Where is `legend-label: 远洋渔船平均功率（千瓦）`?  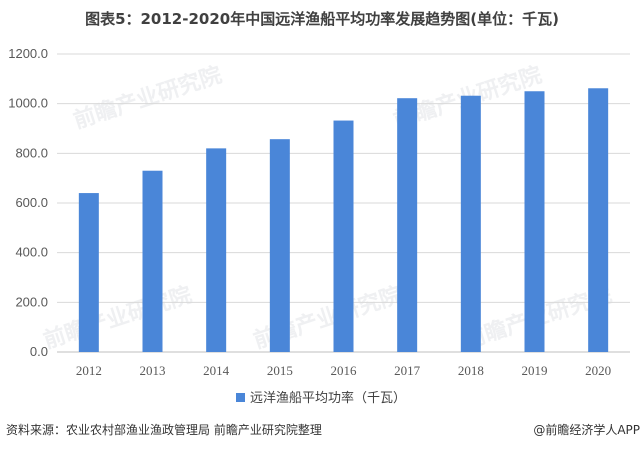 legend-label: 远洋渔船平均功率（千瓦） is located at coordinates (328, 398).